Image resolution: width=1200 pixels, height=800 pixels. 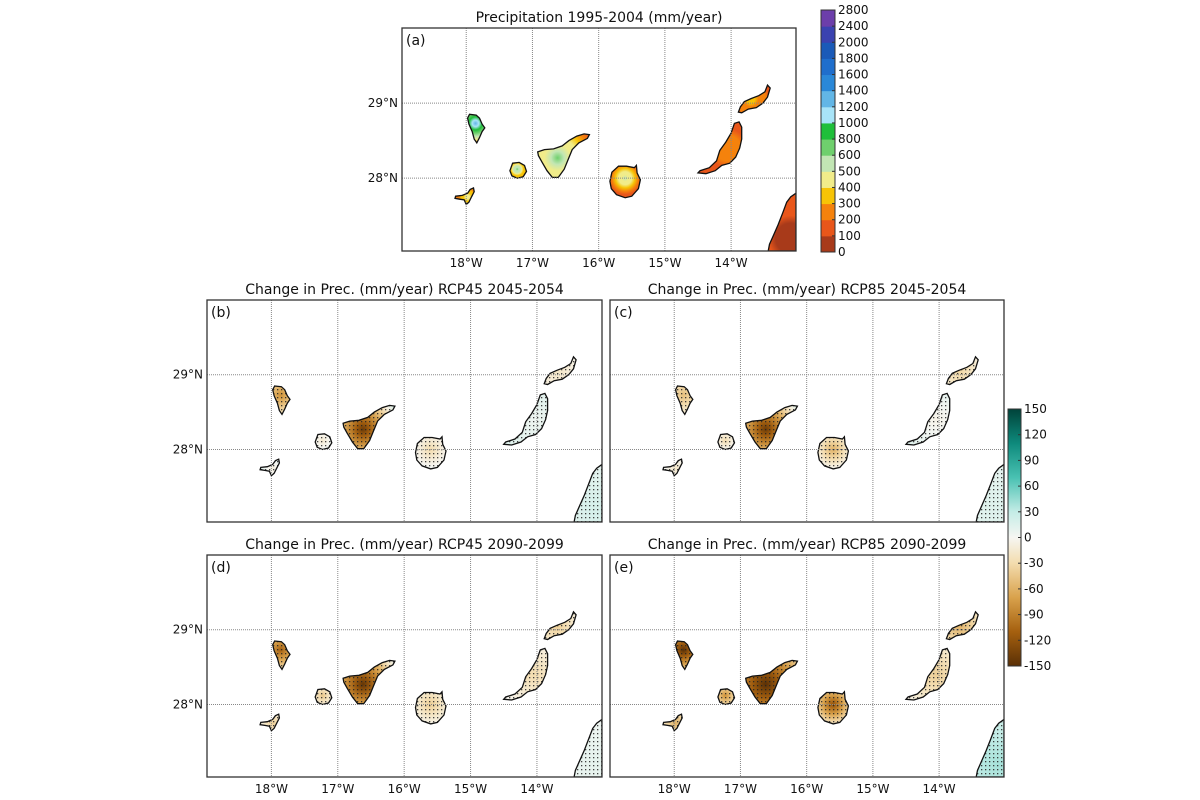 I want to click on island-gran-canaria, so click(x=625, y=181).